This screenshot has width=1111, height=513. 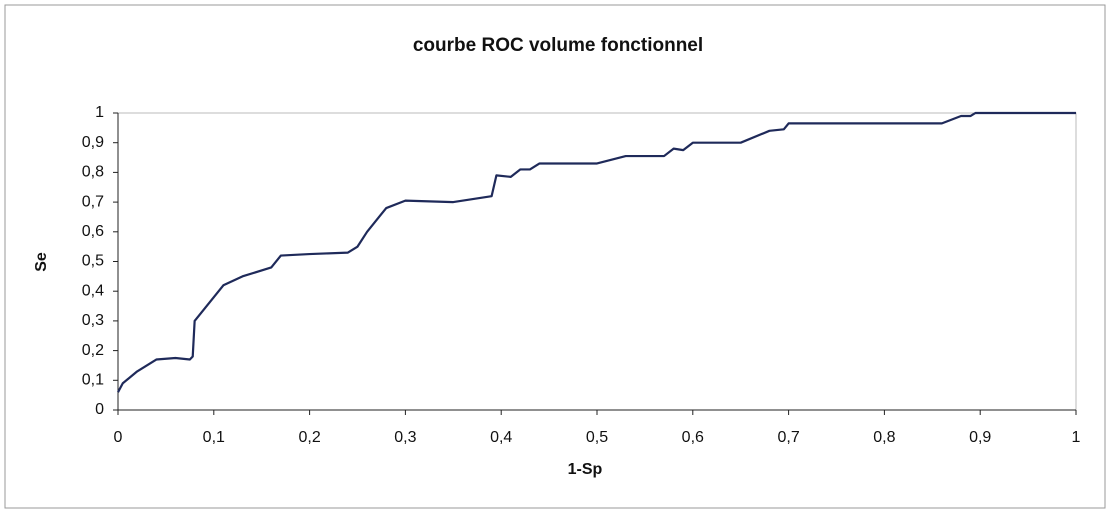 I want to click on y-tick-label: 1, so click(x=99, y=112).